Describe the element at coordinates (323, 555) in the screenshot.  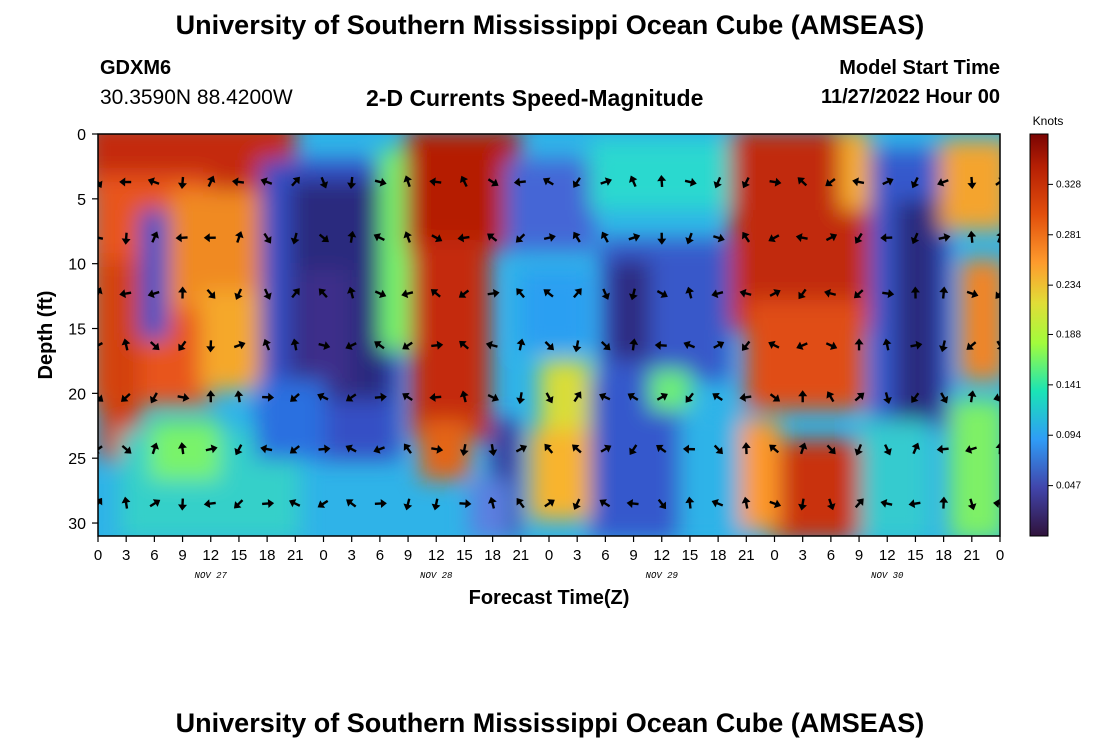
I see `x-tick-label: 0` at that location.